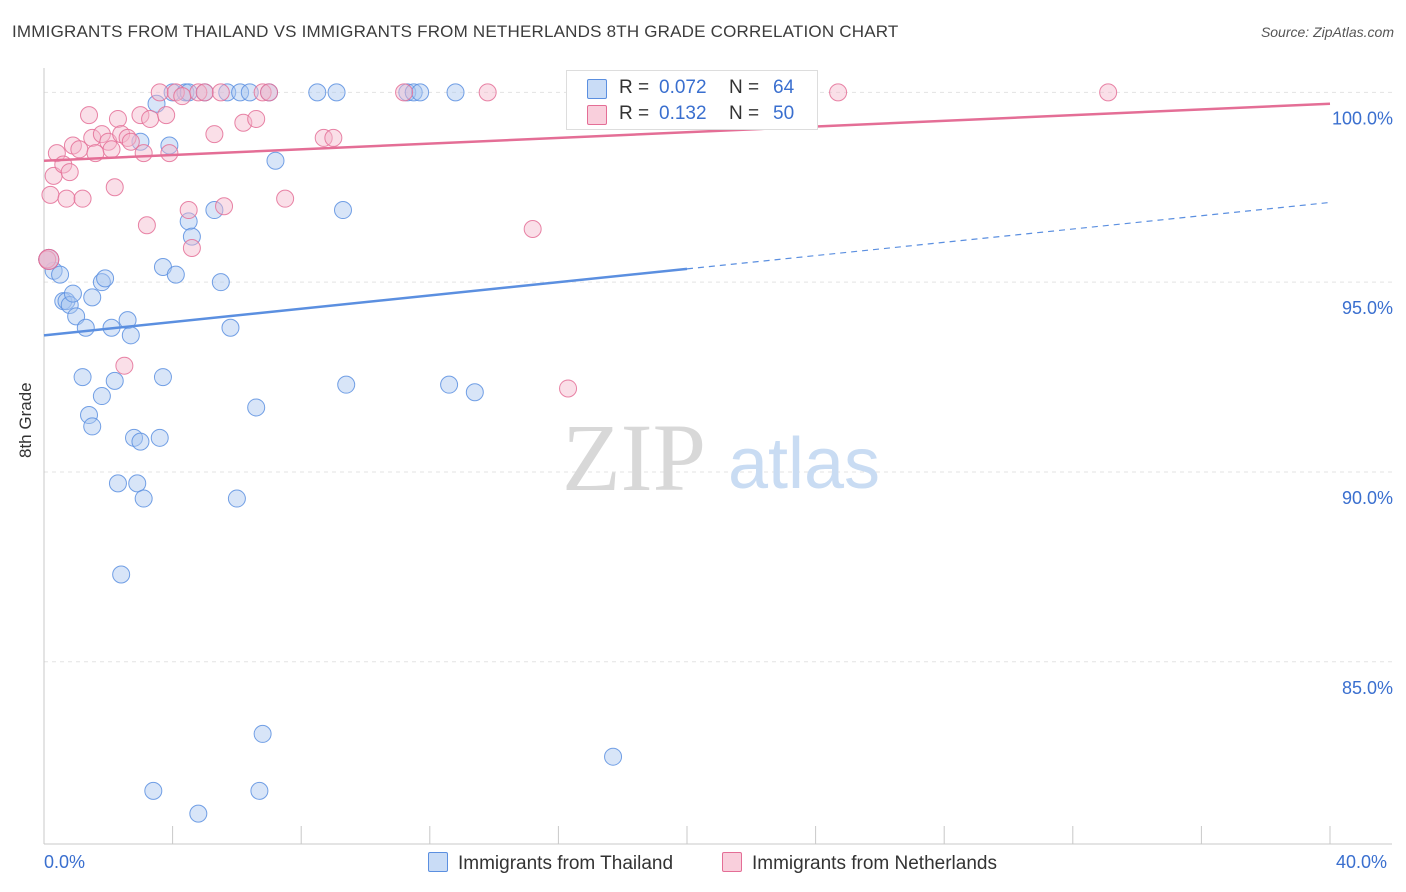 This screenshot has height=892, width=1406. Describe the element at coordinates (65, 862) in the screenshot. I see `x-tick-label-min: 0.0%` at that location.